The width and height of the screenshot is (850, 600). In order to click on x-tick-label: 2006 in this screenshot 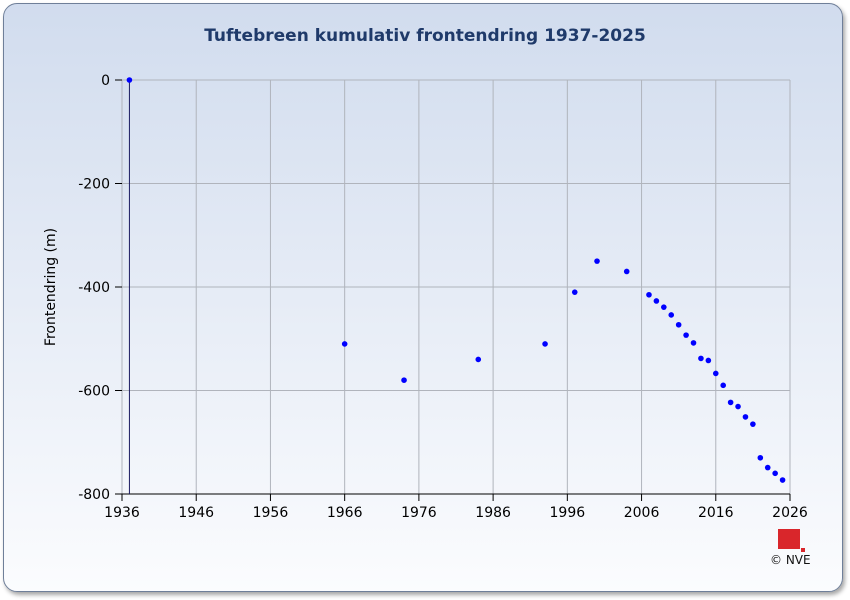, I will do `click(642, 513)`.